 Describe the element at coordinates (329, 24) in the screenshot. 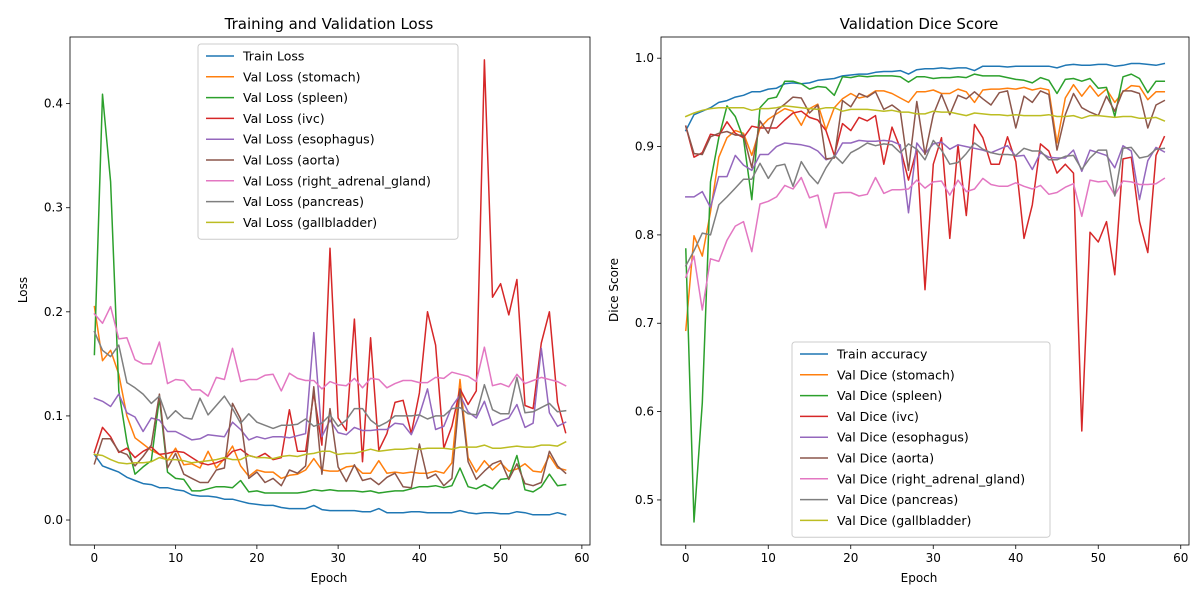

I see `loss-chart-title: Training and Validation Loss` at that location.